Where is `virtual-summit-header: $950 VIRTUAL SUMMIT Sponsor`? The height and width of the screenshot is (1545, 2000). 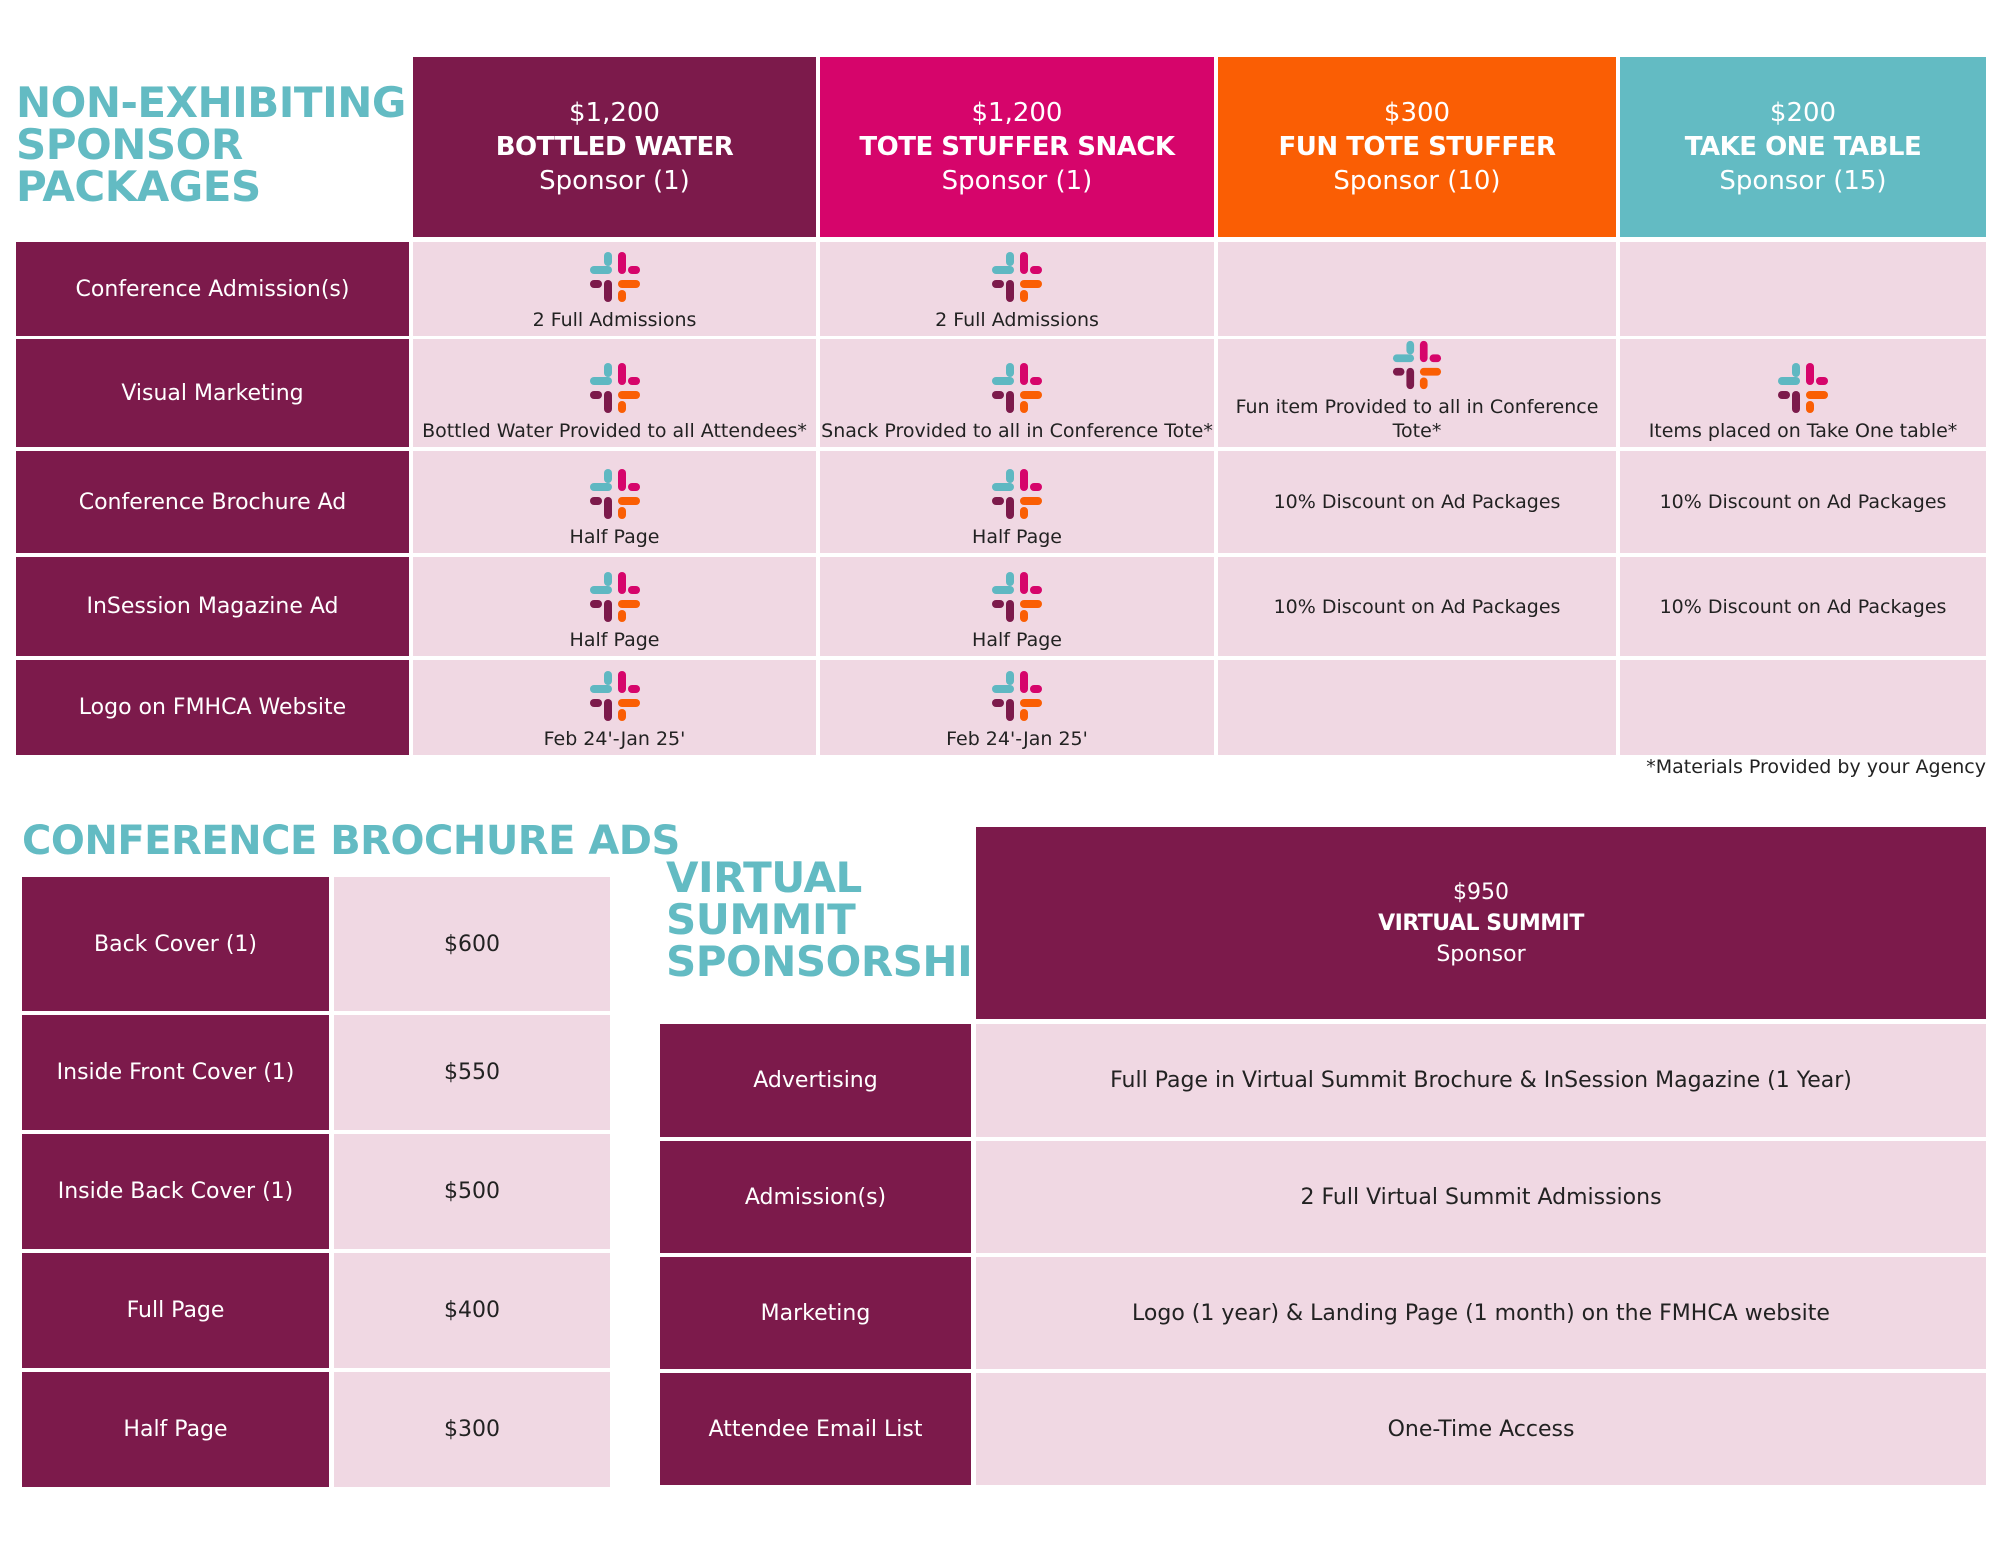 virtual-summit-header: $950 VIRTUAL SUMMIT Sponsor is located at coordinates (1481, 923).